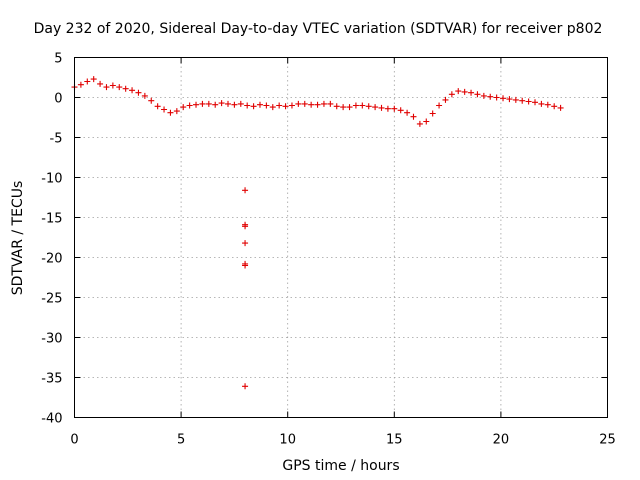  Describe the element at coordinates (58, 99) in the screenshot. I see `y-tick-label: 0` at that location.